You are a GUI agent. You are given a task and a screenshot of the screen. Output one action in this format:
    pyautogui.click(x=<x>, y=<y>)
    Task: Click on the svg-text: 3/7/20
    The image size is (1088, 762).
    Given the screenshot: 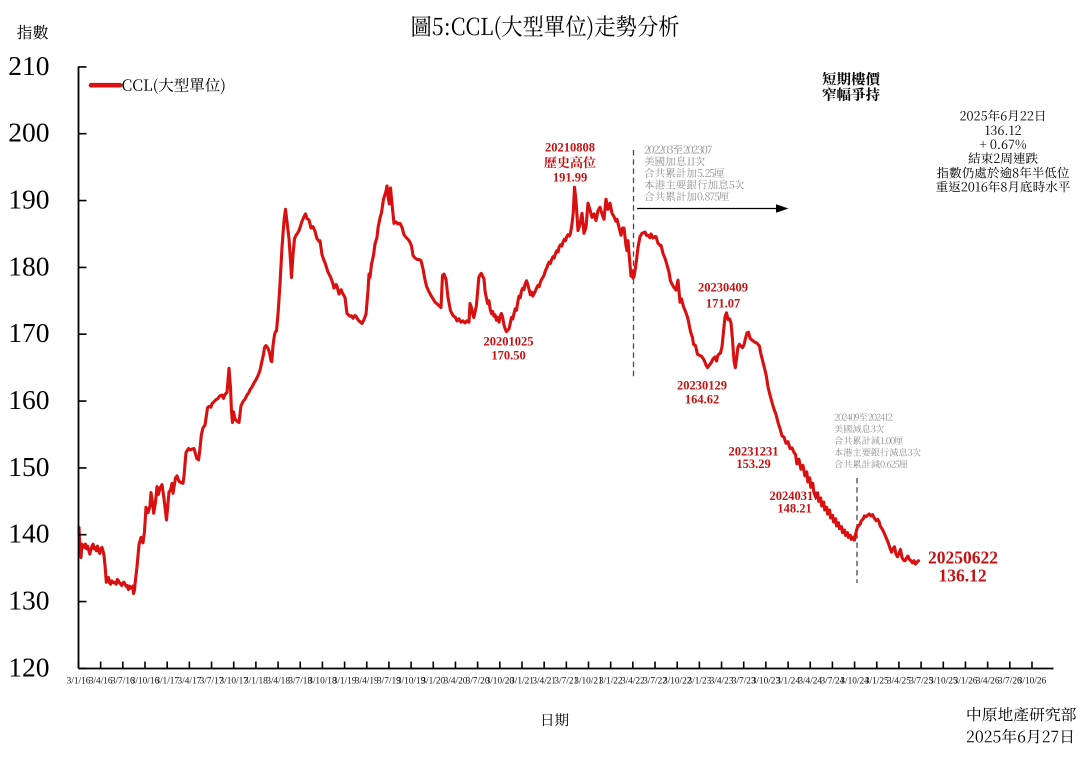 What is the action you would take?
    pyautogui.click(x=478, y=682)
    